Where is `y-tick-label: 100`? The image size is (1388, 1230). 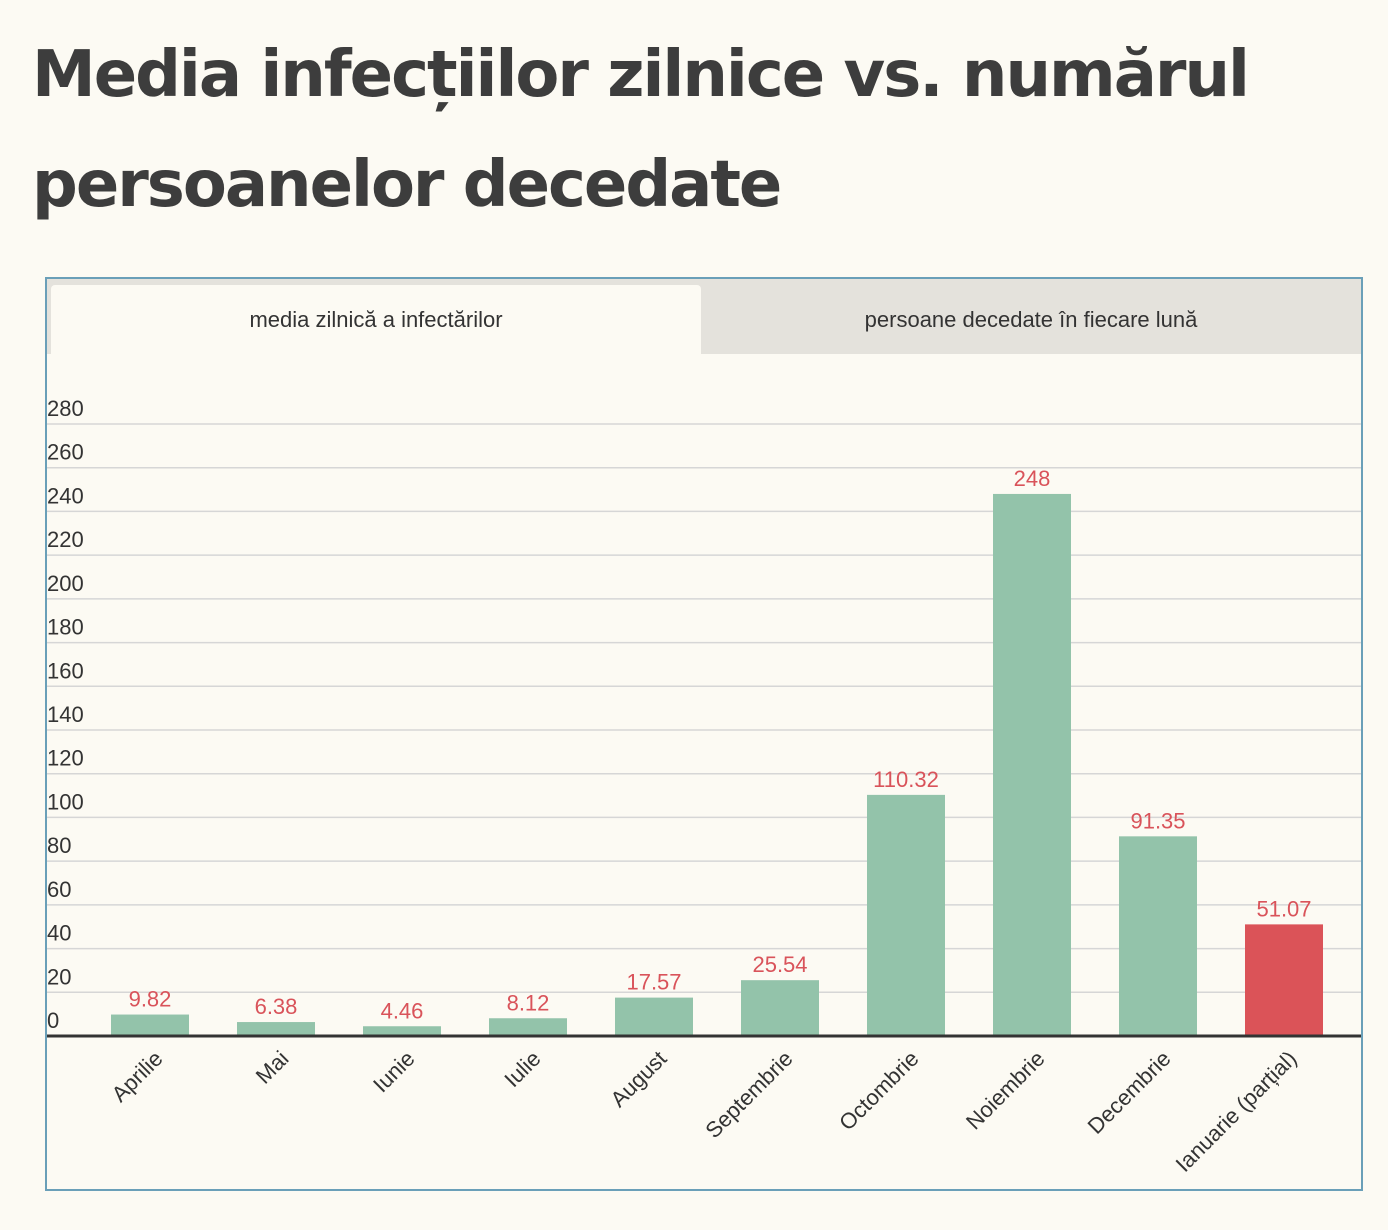 y-tick-label: 100 is located at coordinates (65, 801).